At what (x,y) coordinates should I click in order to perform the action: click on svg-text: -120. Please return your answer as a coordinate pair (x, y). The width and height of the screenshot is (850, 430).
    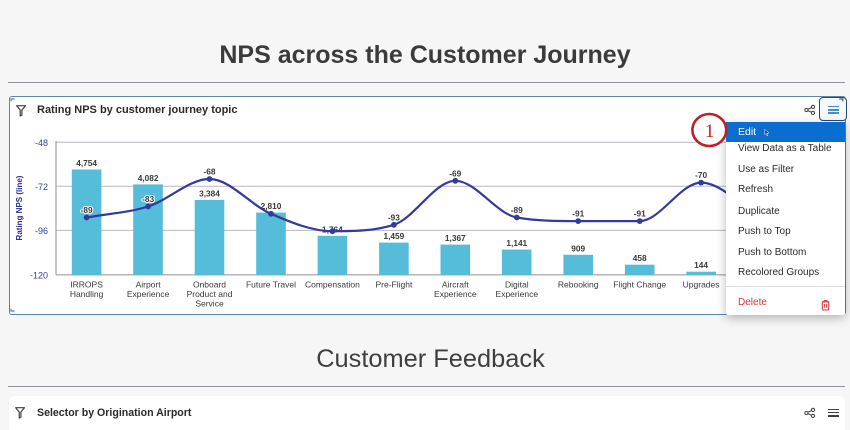
    Looking at the image, I should click on (39, 275).